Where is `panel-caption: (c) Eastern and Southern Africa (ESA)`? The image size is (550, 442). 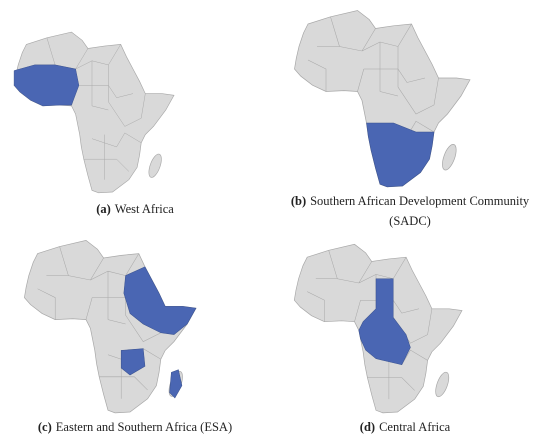
panel-caption: (c) Eastern and Southern Africa (ESA) is located at coordinates (135, 427).